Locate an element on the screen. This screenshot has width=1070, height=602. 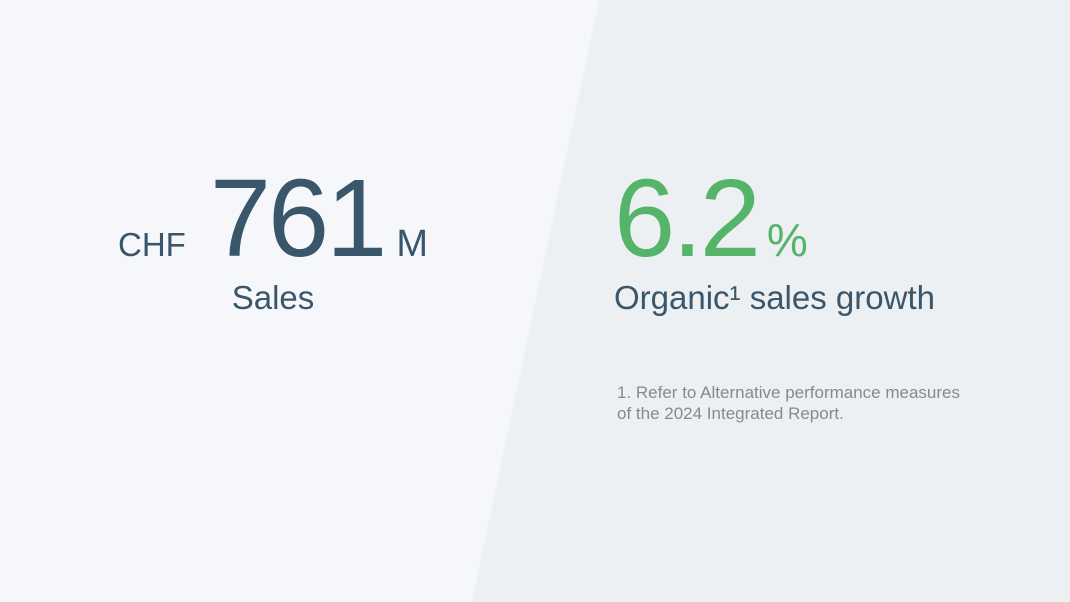
sales-stat-line: CHF 761 M is located at coordinates (273, 219).